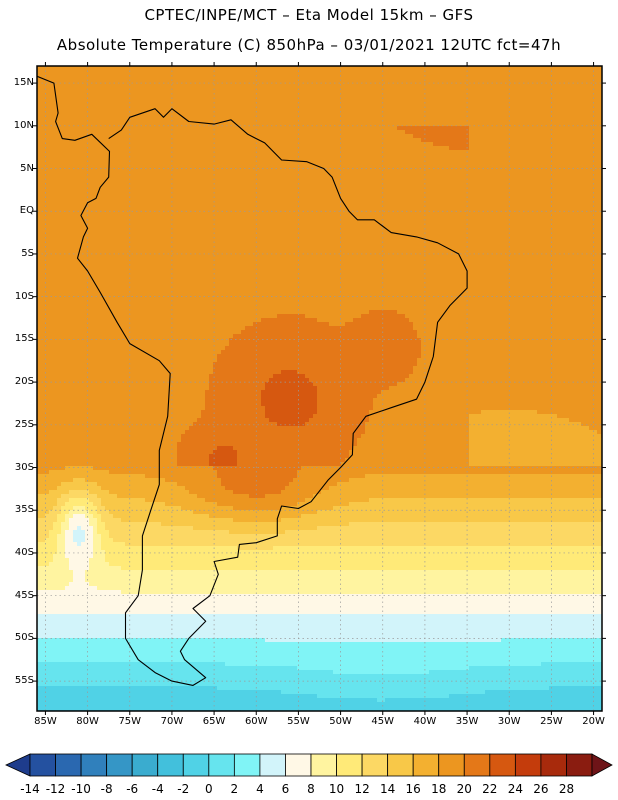 The image size is (618, 800). Describe the element at coordinates (515, 789) in the screenshot. I see `colorbar-label: 24` at that location.